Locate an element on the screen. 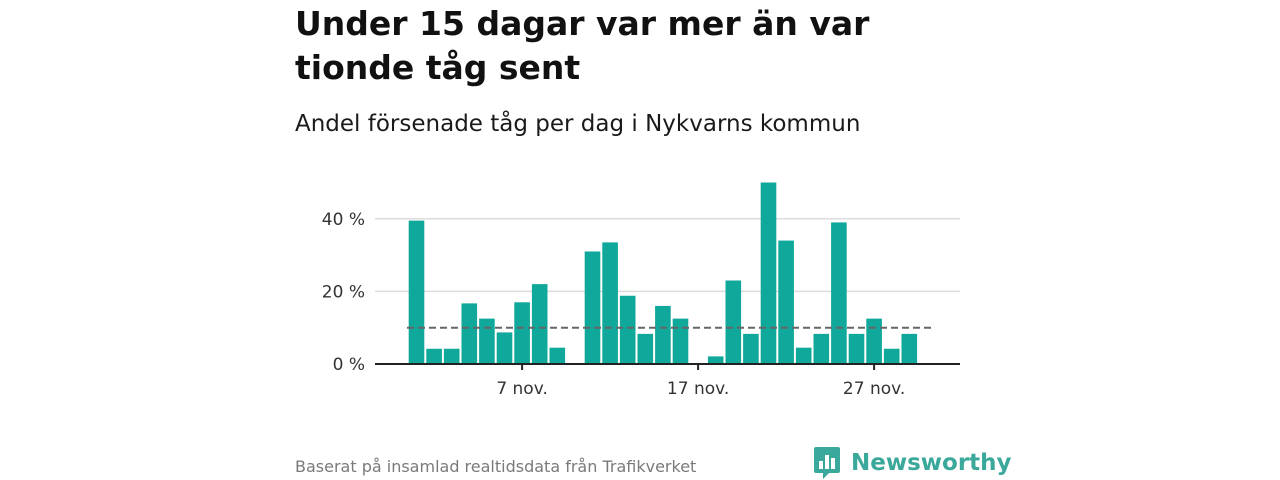  y-tick-label: 20 % is located at coordinates (343, 292).